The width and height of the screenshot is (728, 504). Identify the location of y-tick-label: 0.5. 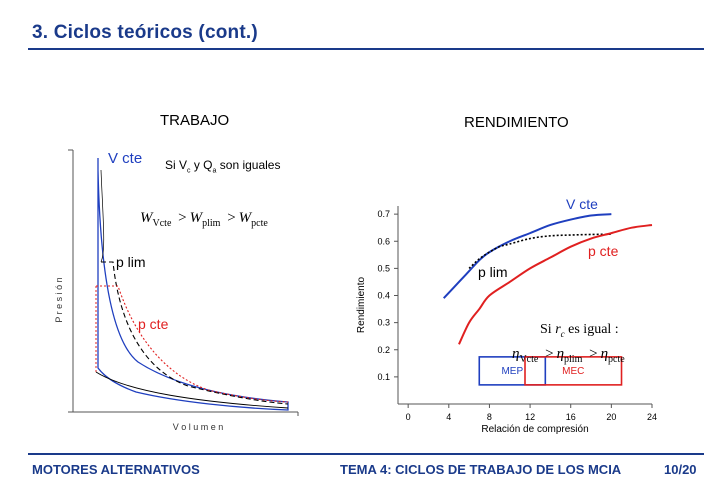
(383, 268).